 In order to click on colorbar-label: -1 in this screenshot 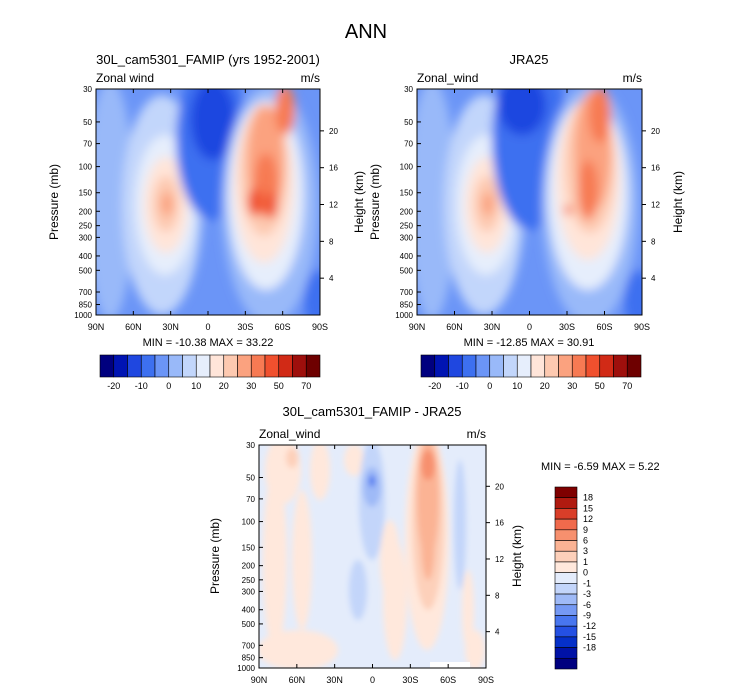, I will do `click(587, 583)`.